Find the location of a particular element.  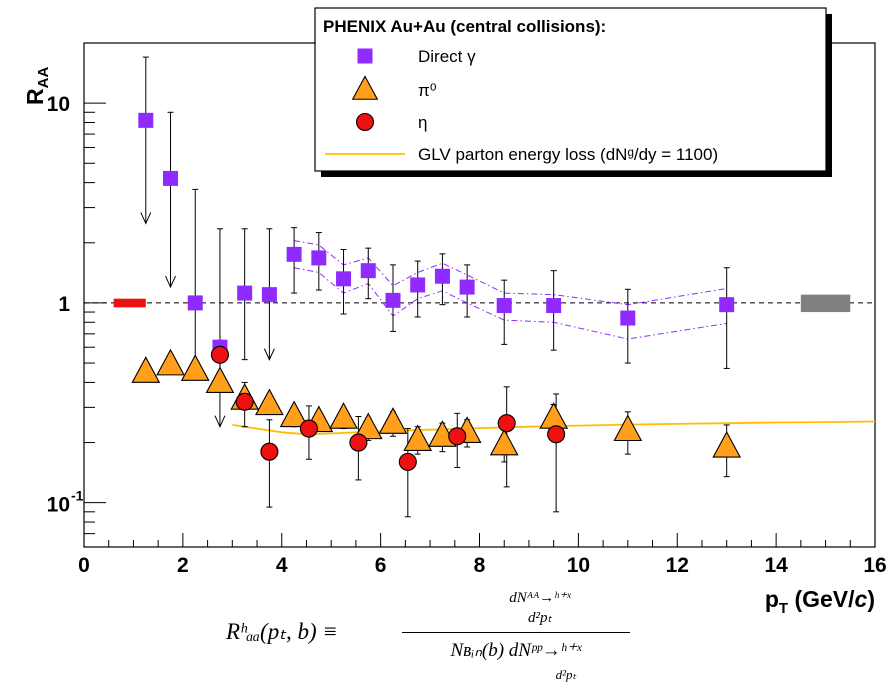

formula-fraction-bar is located at coordinates (516, 632).